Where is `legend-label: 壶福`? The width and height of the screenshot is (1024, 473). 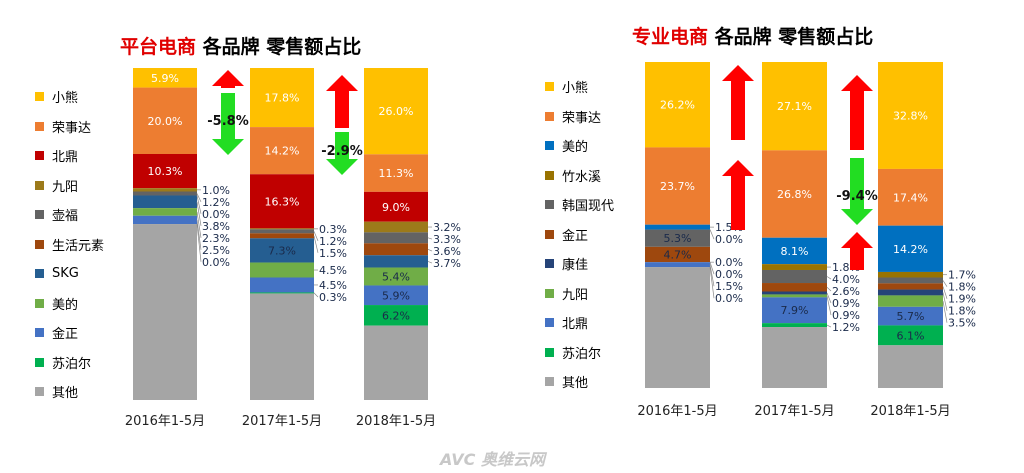
legend-label: 壶福 is located at coordinates (65, 217).